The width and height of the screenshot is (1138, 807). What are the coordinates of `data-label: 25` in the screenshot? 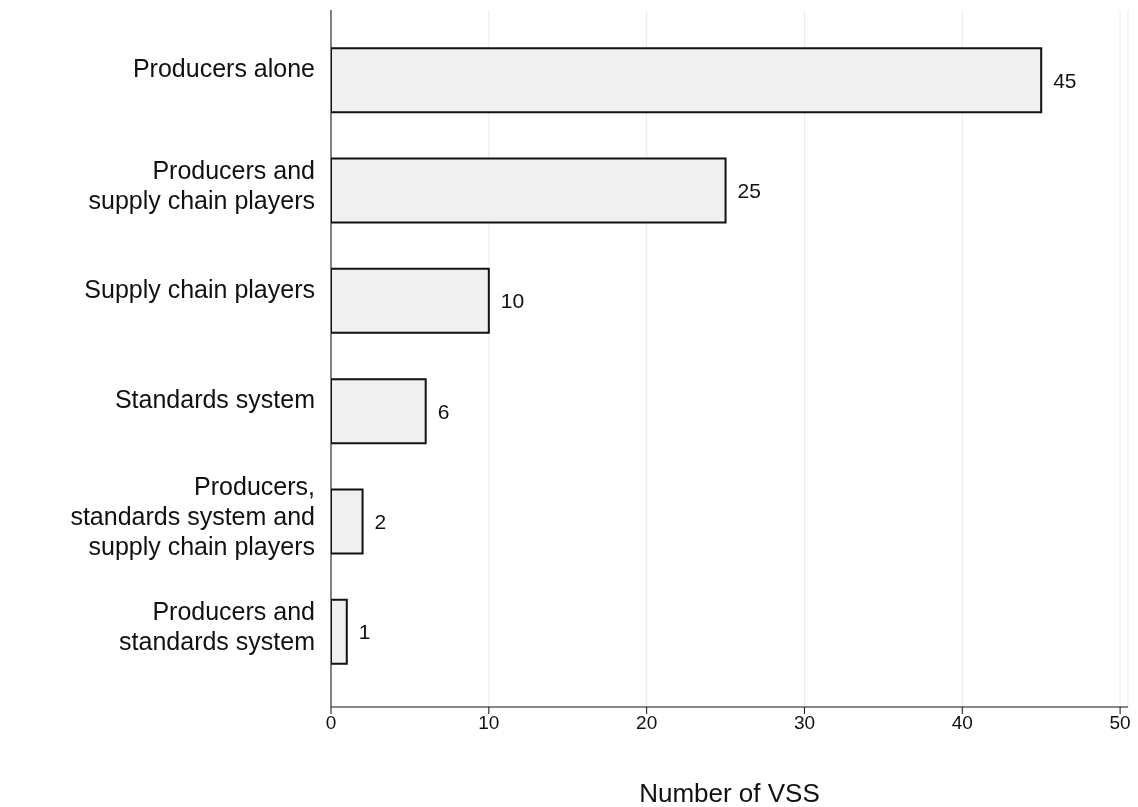 It's located at (749, 190).